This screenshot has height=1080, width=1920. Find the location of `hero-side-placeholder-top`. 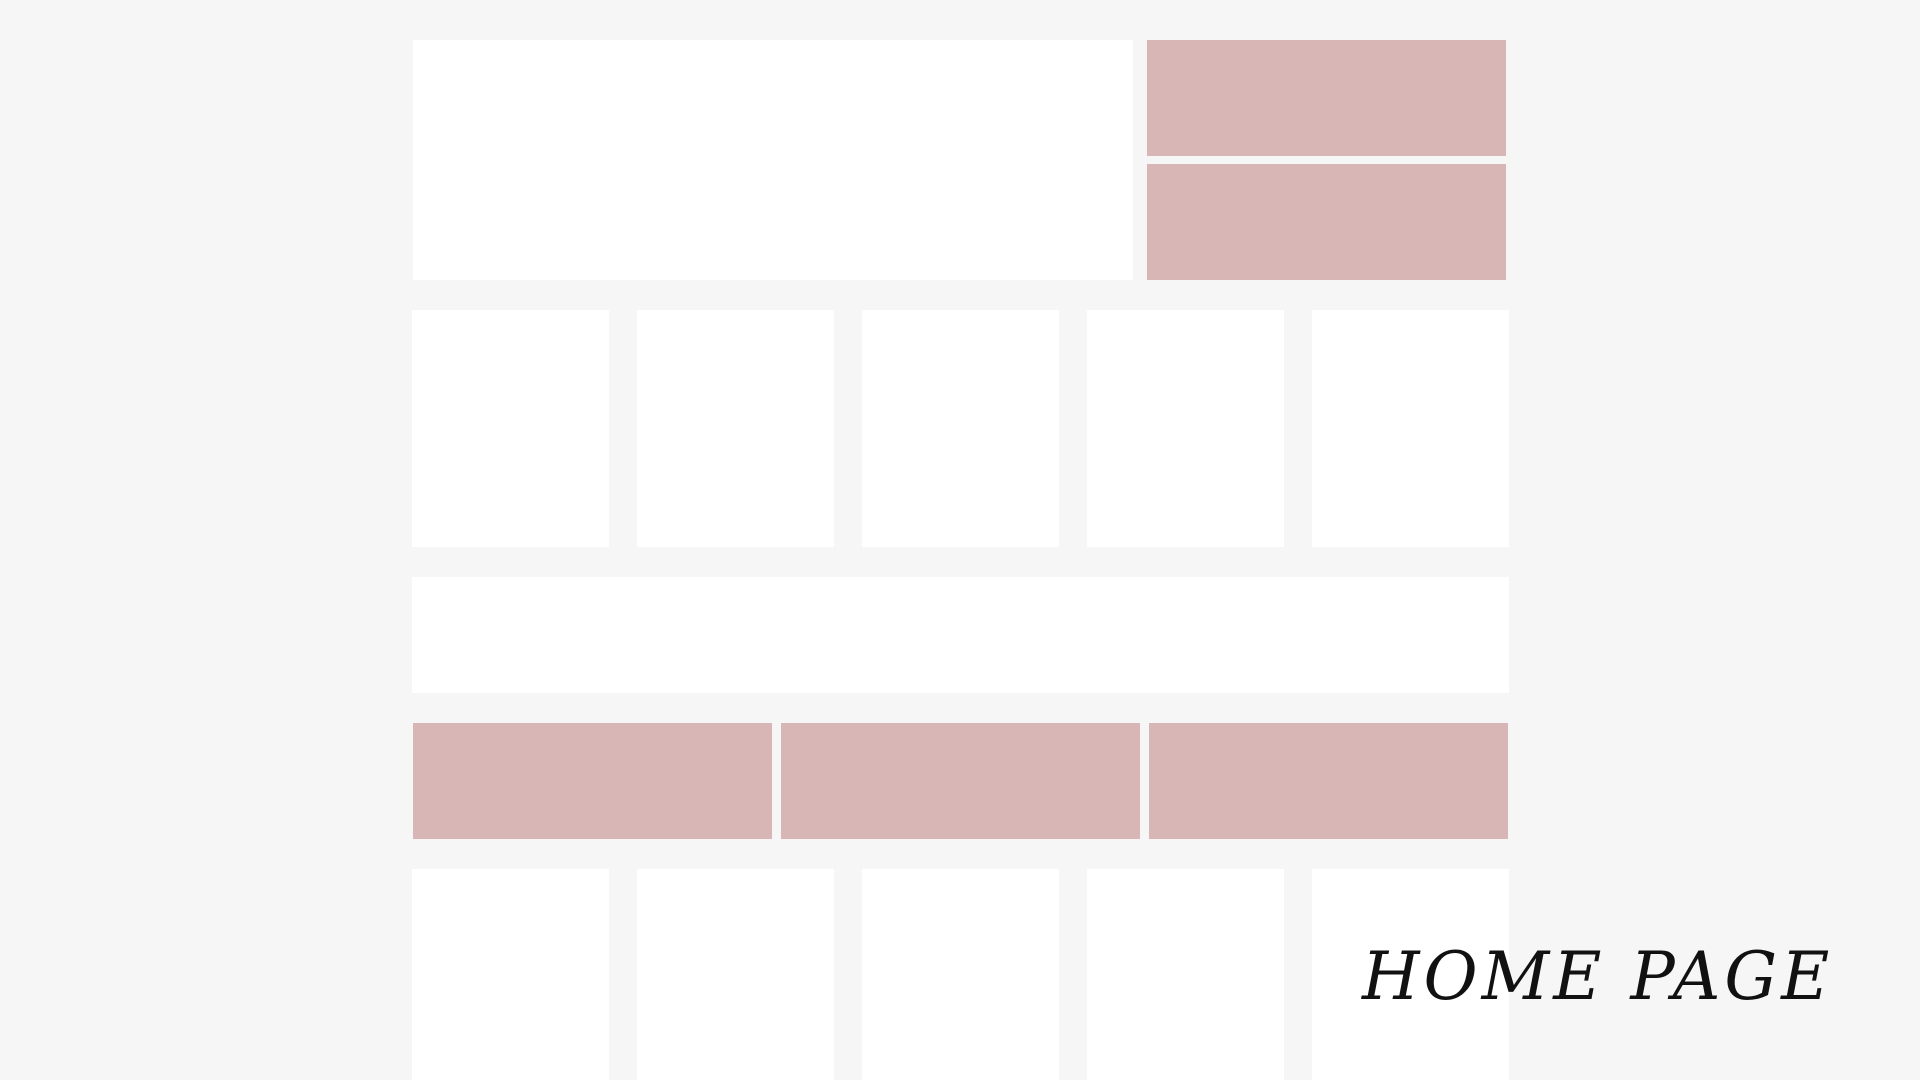

hero-side-placeholder-top is located at coordinates (1326, 98).